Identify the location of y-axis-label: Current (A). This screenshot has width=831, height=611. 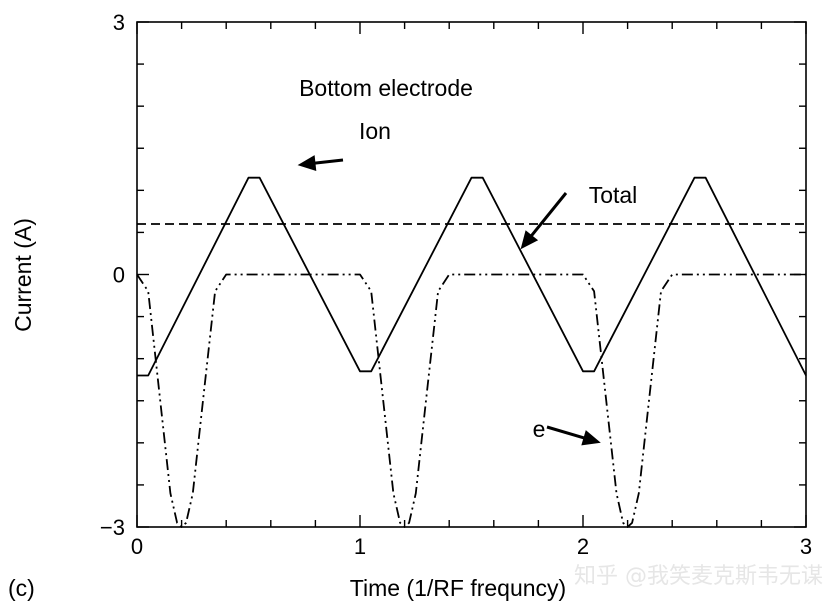
(23, 275).